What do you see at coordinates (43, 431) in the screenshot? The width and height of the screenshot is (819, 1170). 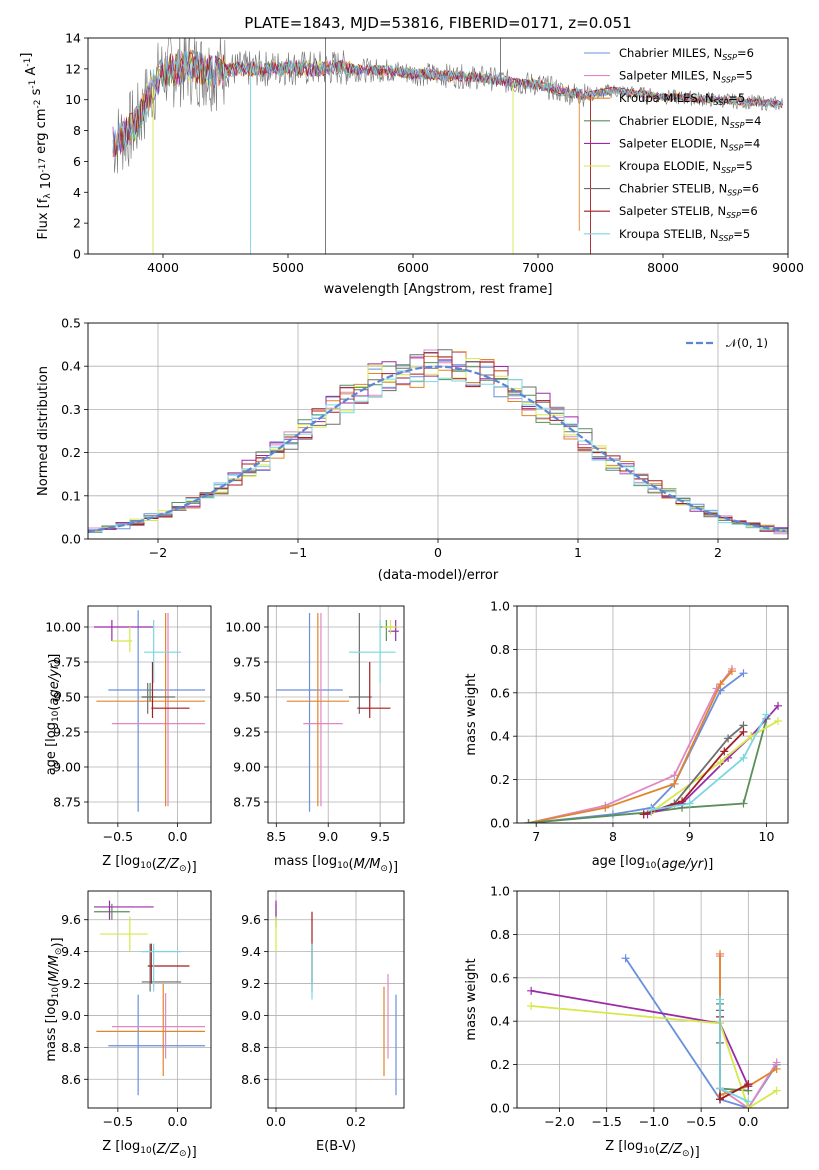 I see `y-axis-label: Normed distribution` at bounding box center [43, 431].